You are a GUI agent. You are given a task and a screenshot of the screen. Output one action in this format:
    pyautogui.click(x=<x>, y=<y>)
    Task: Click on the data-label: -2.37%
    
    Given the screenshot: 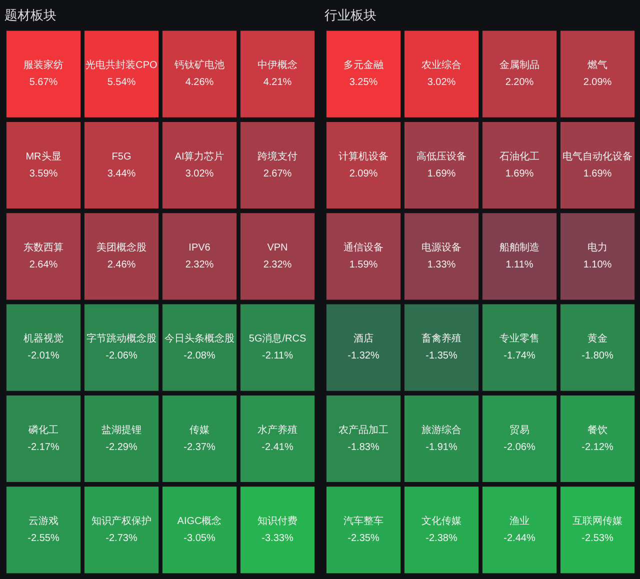 What is the action you would take?
    pyautogui.click(x=200, y=447)
    